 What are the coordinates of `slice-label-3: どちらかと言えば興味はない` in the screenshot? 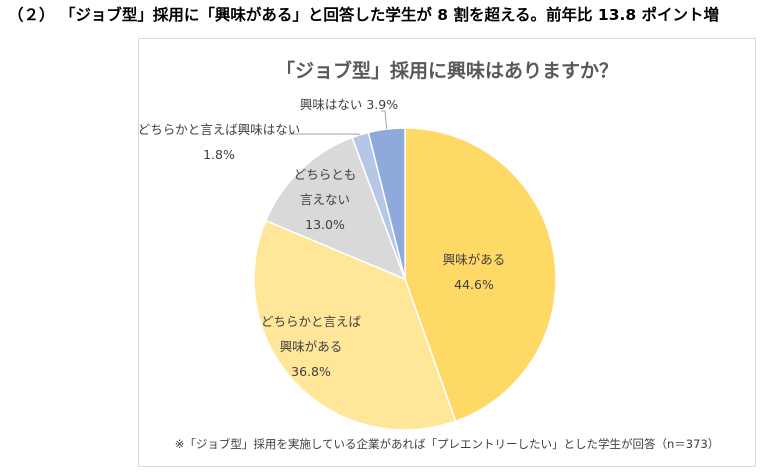 It's located at (219, 129).